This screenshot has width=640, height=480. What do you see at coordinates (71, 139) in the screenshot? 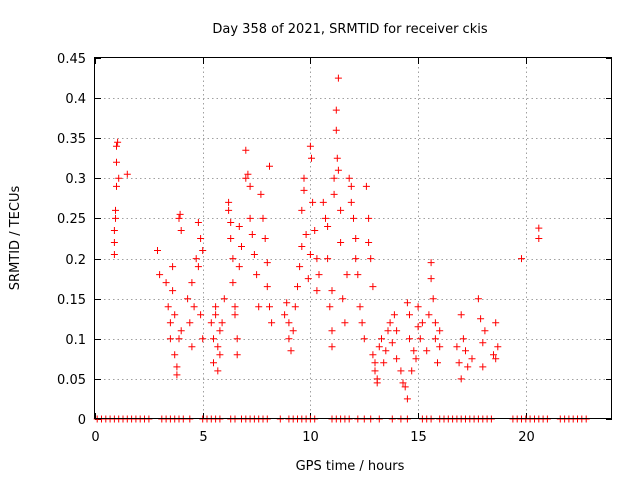
I see `y-tick-label: 0.35` at bounding box center [71, 139].